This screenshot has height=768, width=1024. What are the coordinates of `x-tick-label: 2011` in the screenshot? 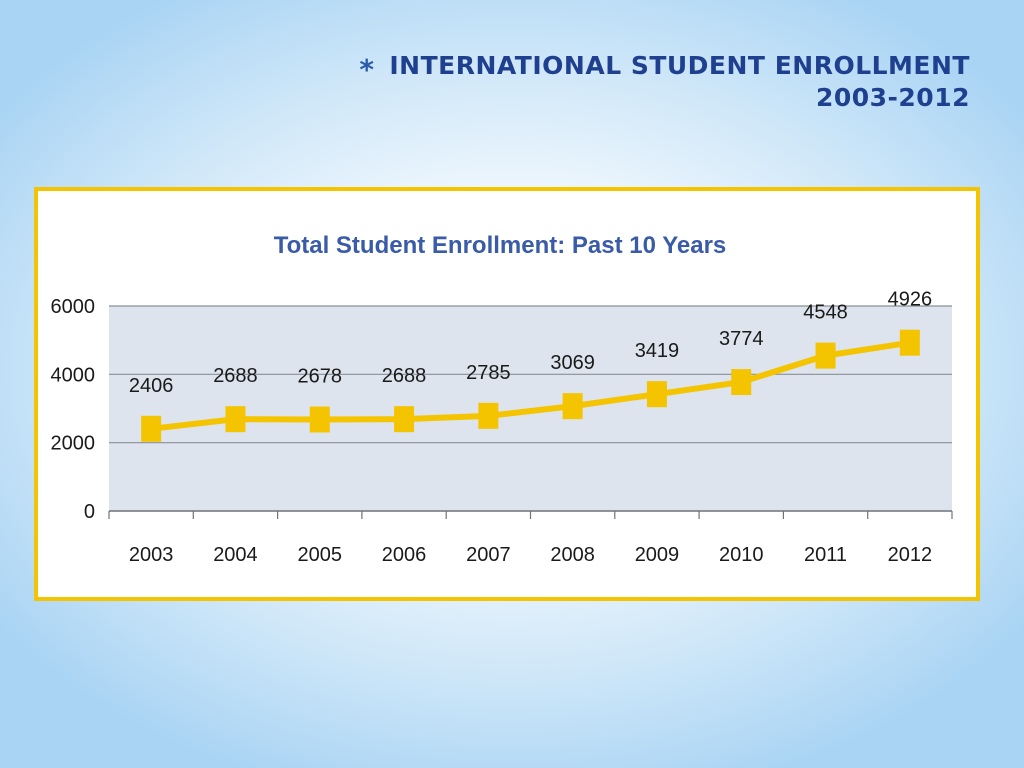 It's located at (825, 555).